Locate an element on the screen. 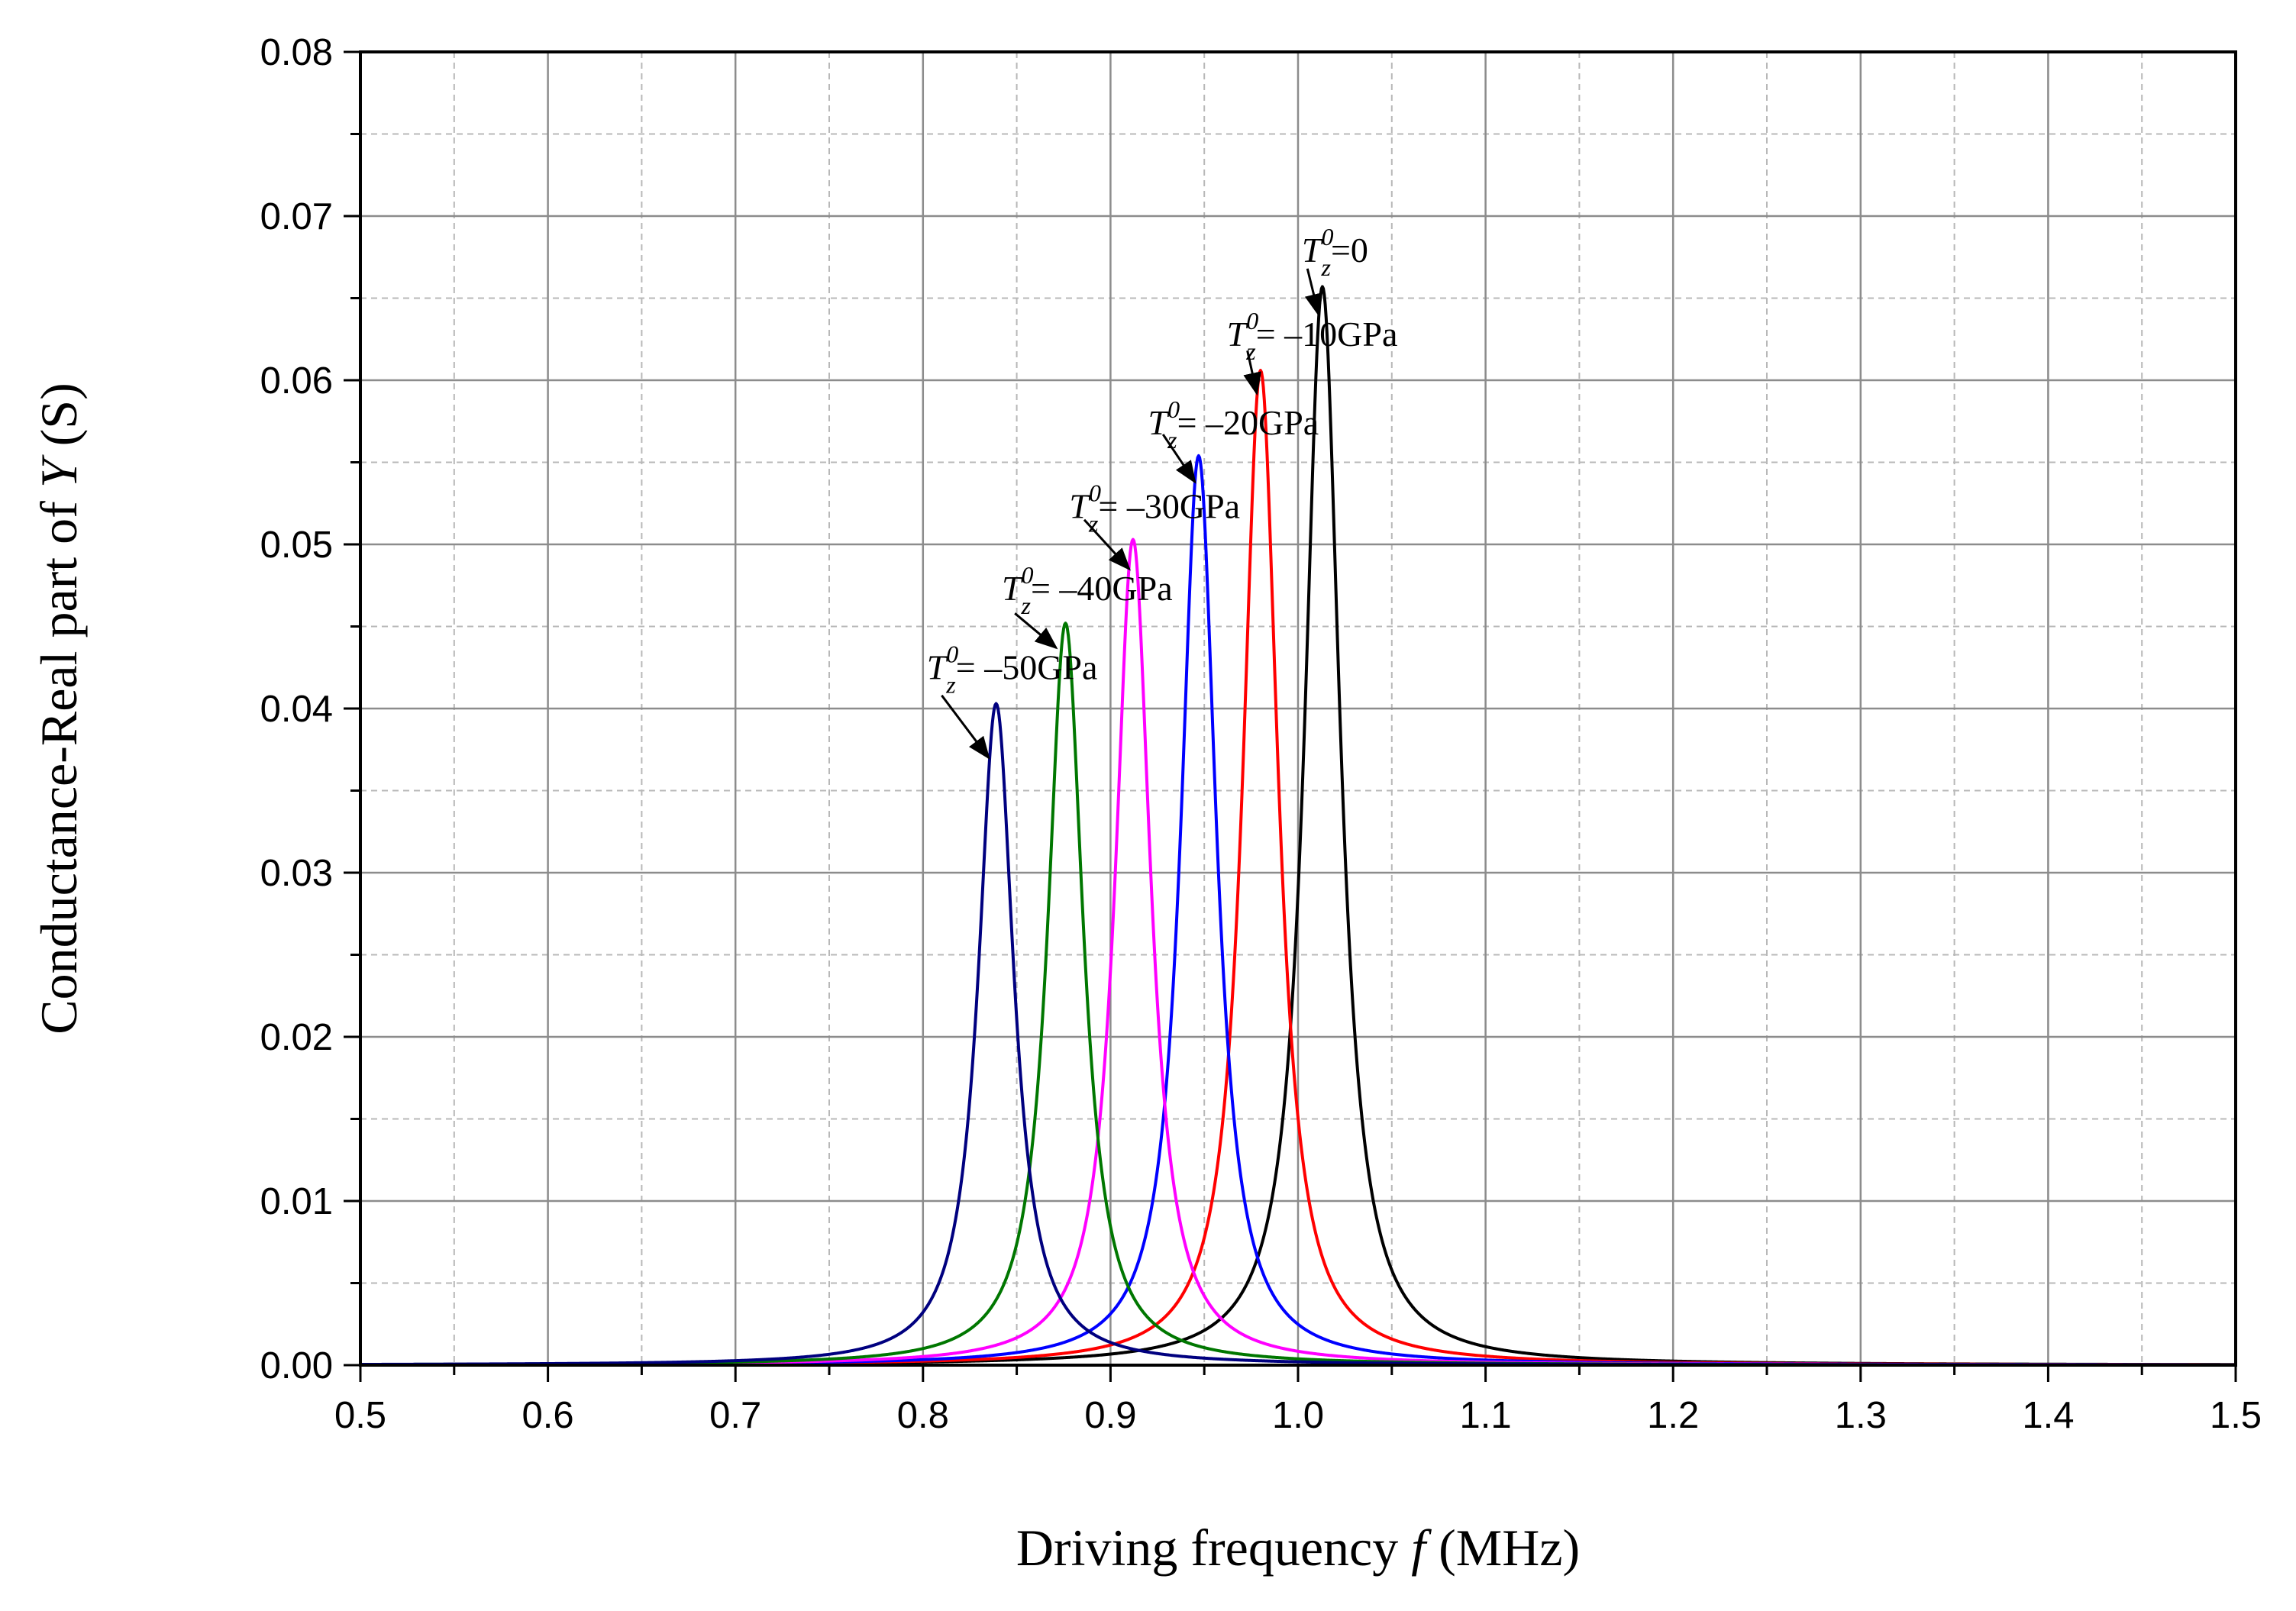  annotation-0: T0 z=0 is located at coordinates (1335, 270).